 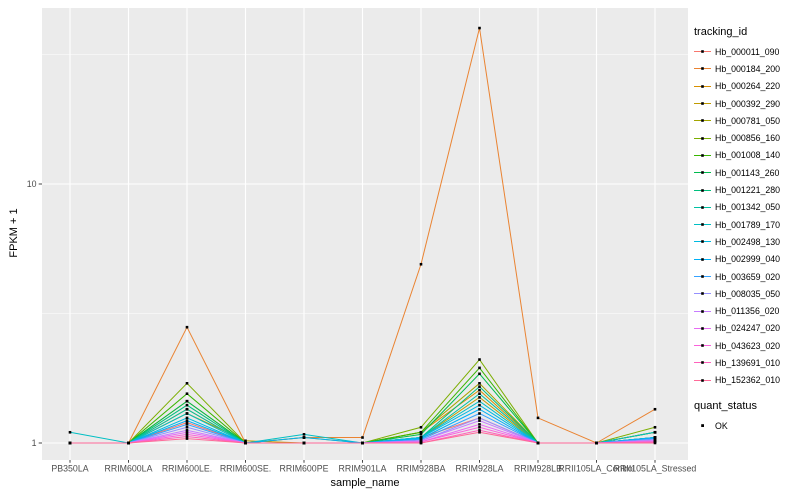 I want to click on legend-title-quant-status: quant_status, so click(x=725, y=406).